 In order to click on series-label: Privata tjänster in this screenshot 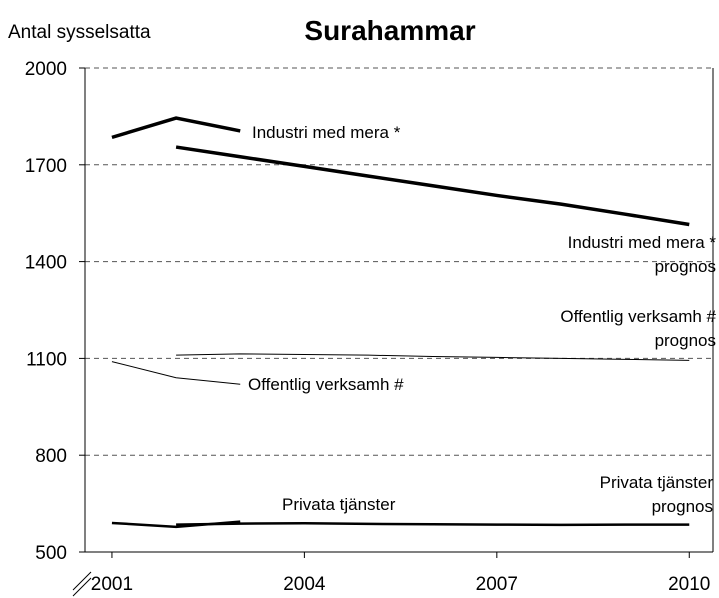, I will do `click(339, 504)`.